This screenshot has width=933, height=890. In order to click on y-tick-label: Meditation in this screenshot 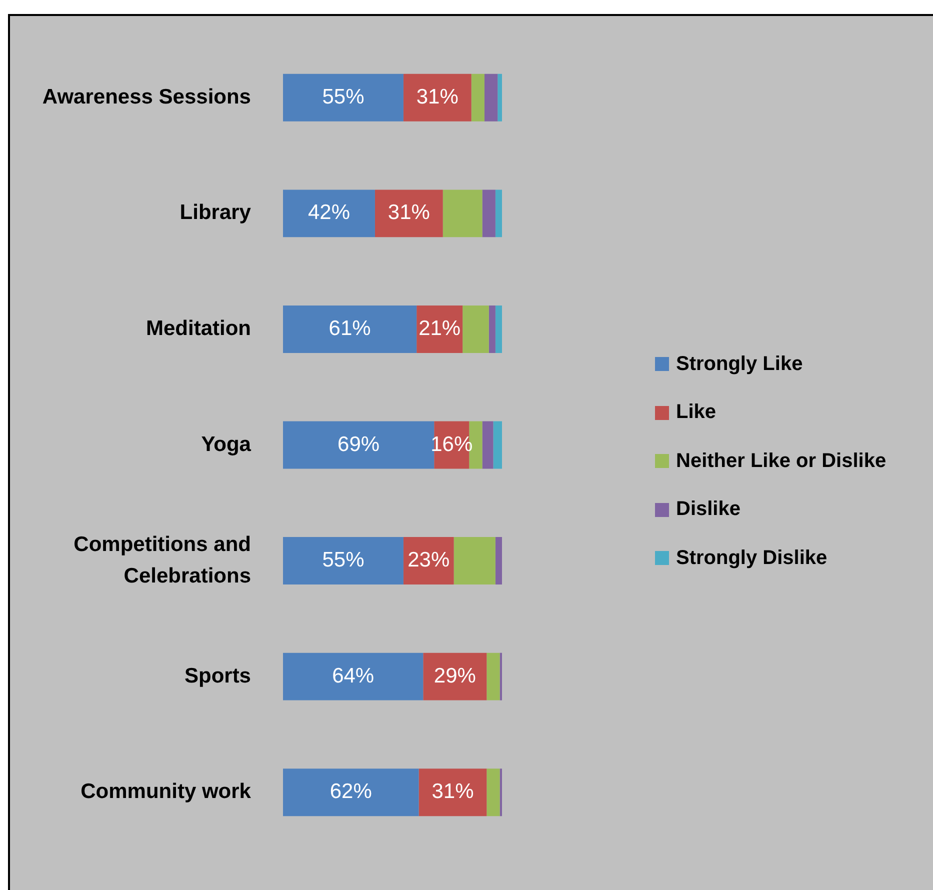, I will do `click(198, 328)`.